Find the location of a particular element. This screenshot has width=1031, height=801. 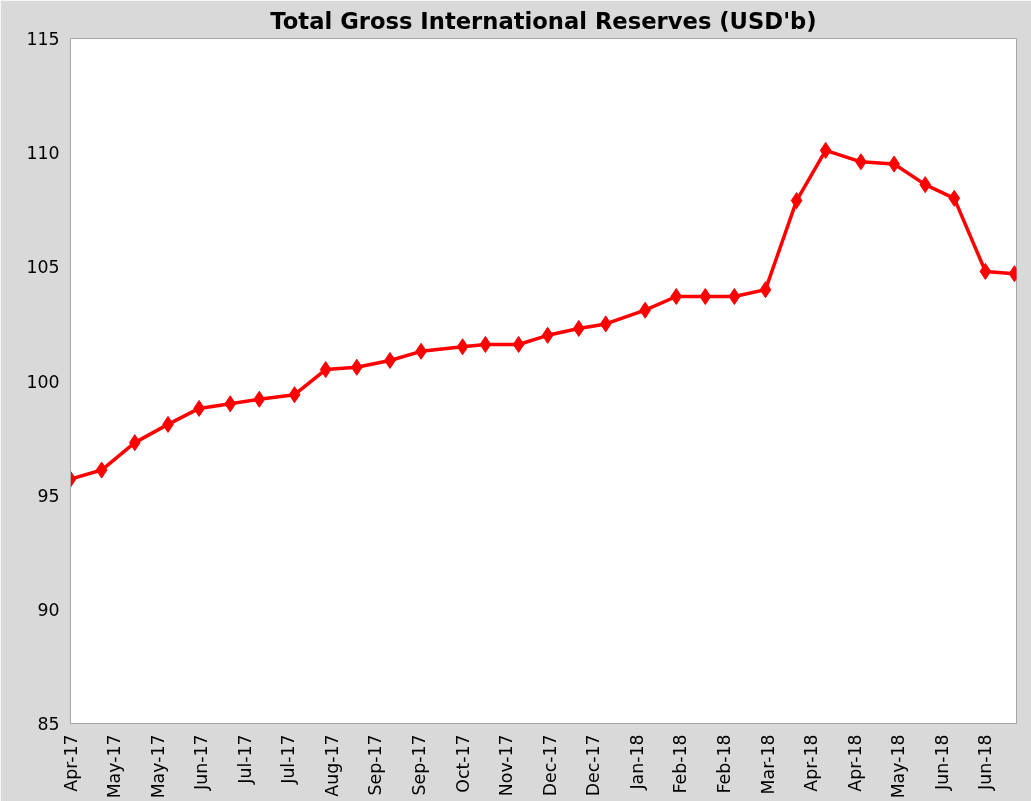

x-tick-label: Nov-17 is located at coordinates (506, 765).